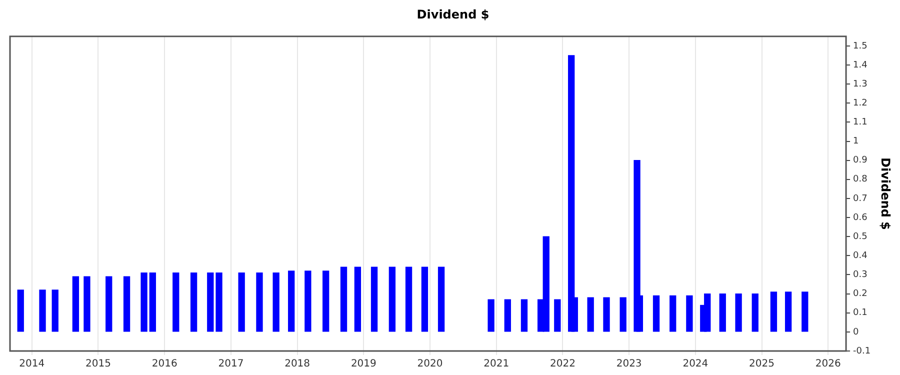 The width and height of the screenshot is (900, 375). I want to click on y-axis-title: Dividend $, so click(885, 193).